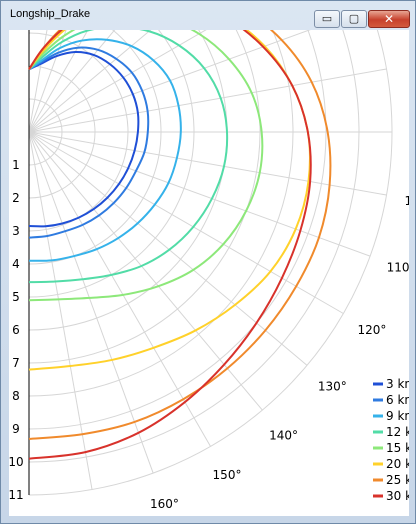 The width and height of the screenshot is (416, 524). What do you see at coordinates (397, 416) in the screenshot?
I see `legend-label: 9 kn` at bounding box center [397, 416].